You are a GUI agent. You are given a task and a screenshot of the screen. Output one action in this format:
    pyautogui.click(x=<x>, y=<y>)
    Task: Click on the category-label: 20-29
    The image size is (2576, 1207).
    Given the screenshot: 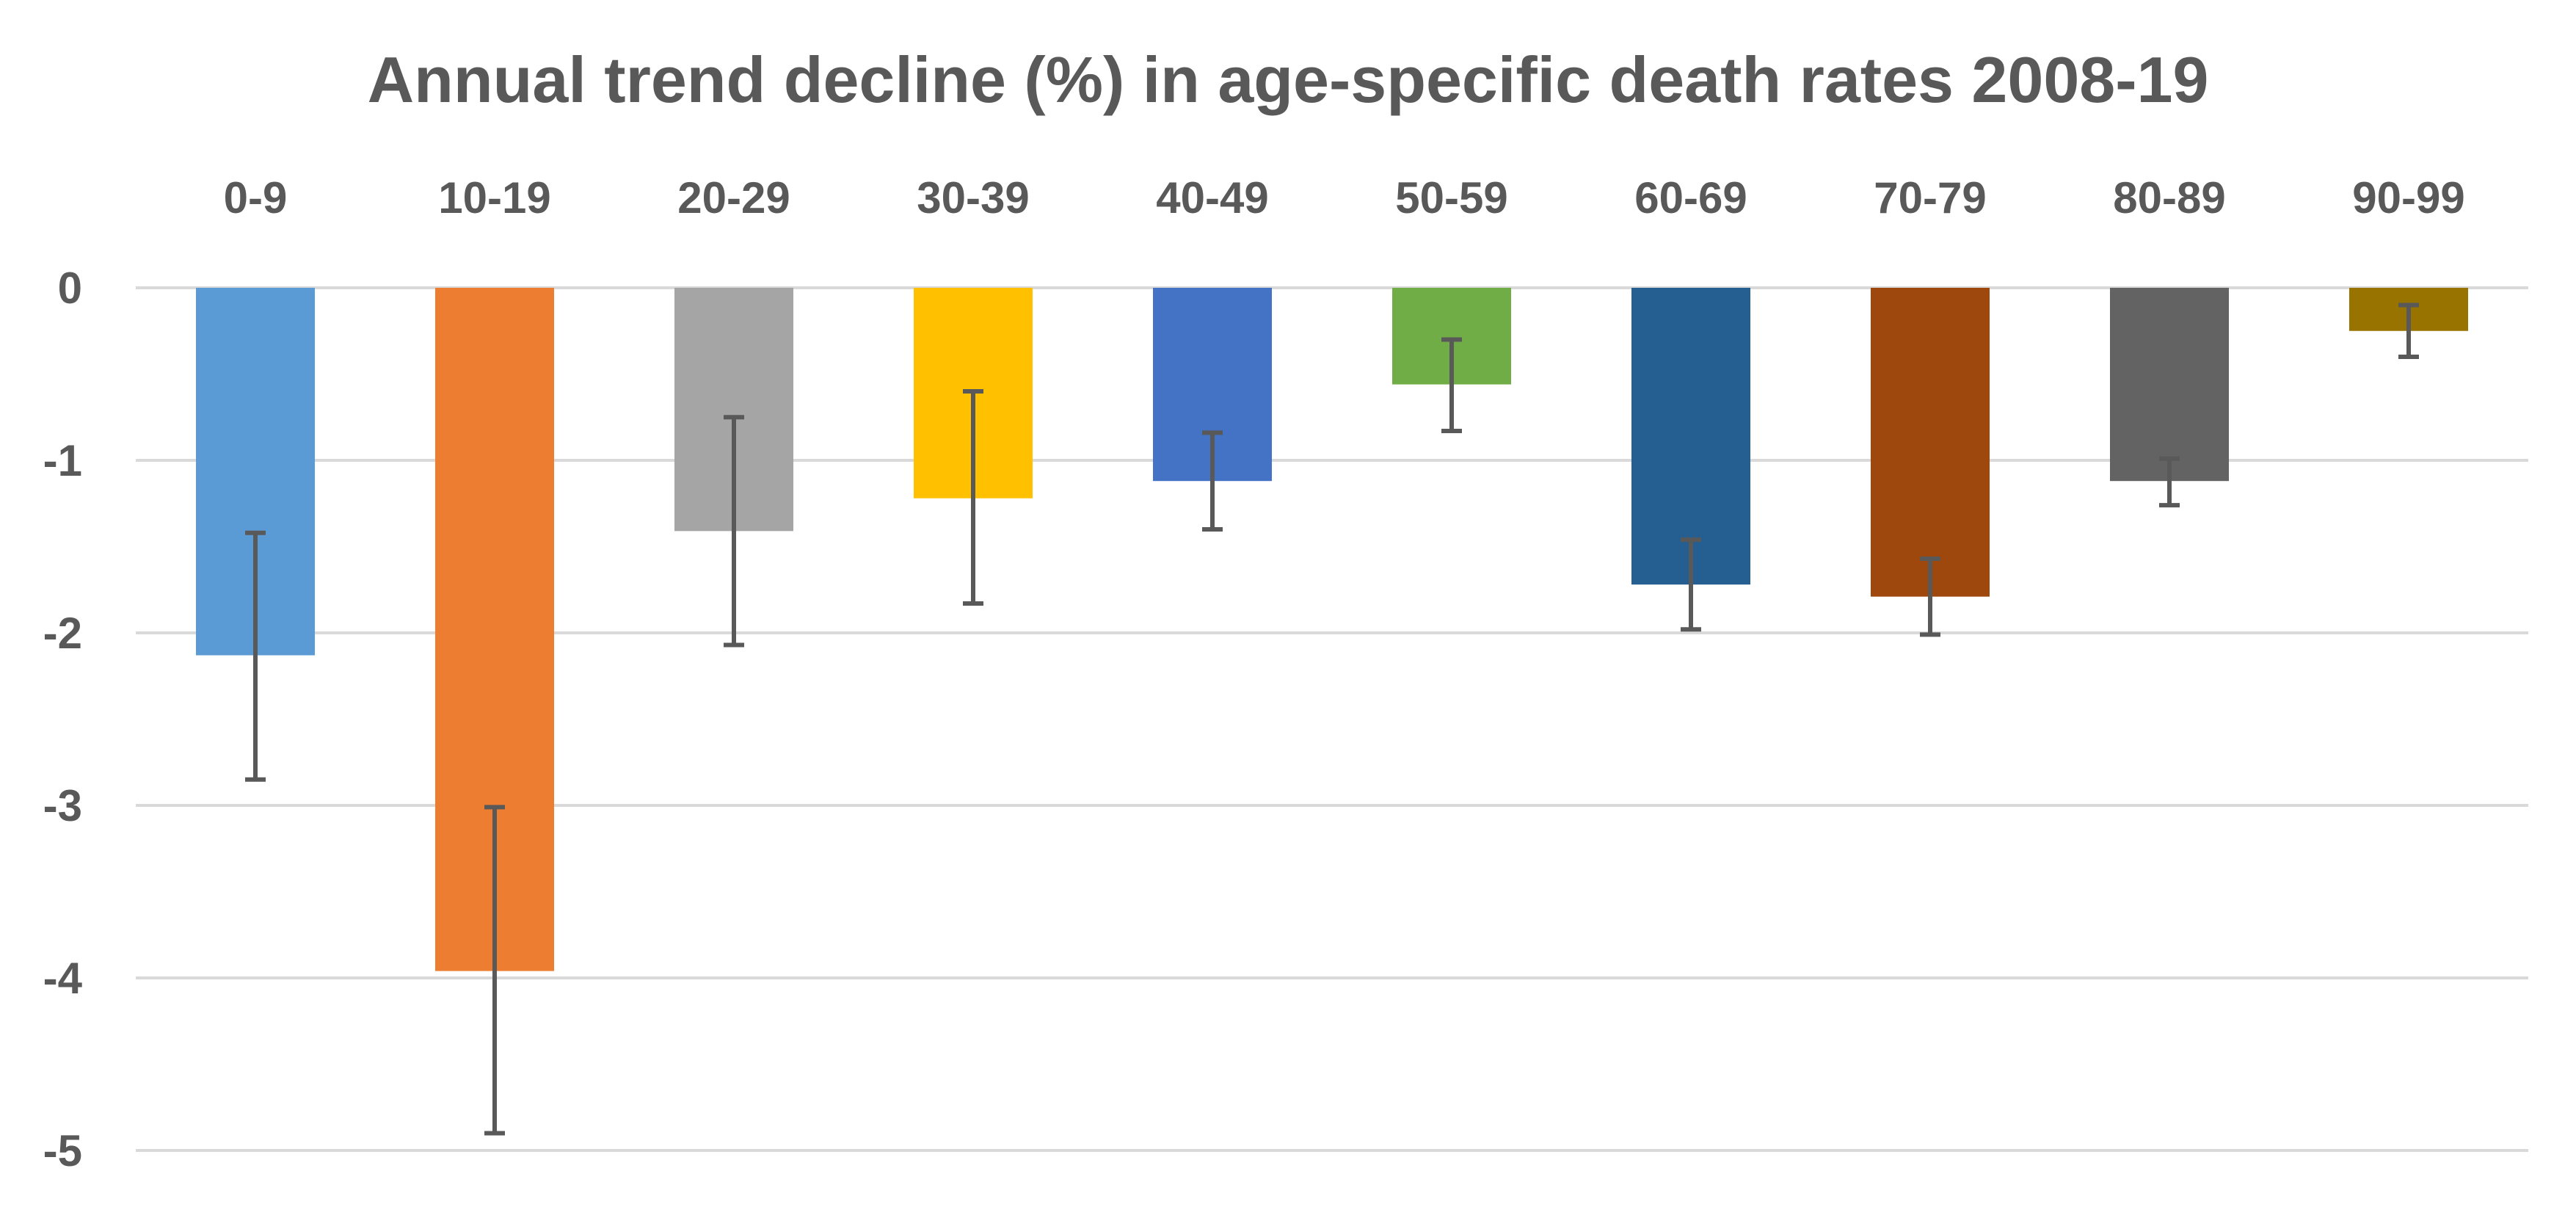 What is the action you would take?
    pyautogui.click(x=733, y=197)
    